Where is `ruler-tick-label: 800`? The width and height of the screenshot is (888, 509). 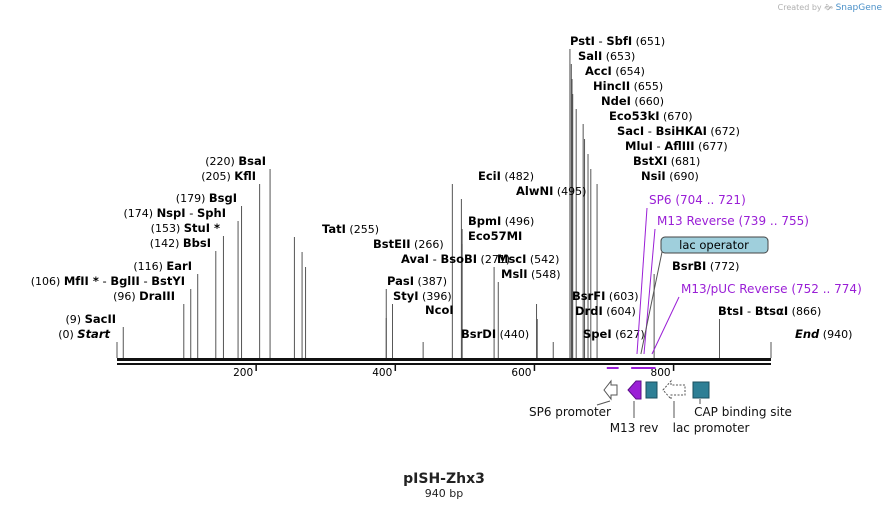
ruler-tick-label: 800 is located at coordinates (661, 373).